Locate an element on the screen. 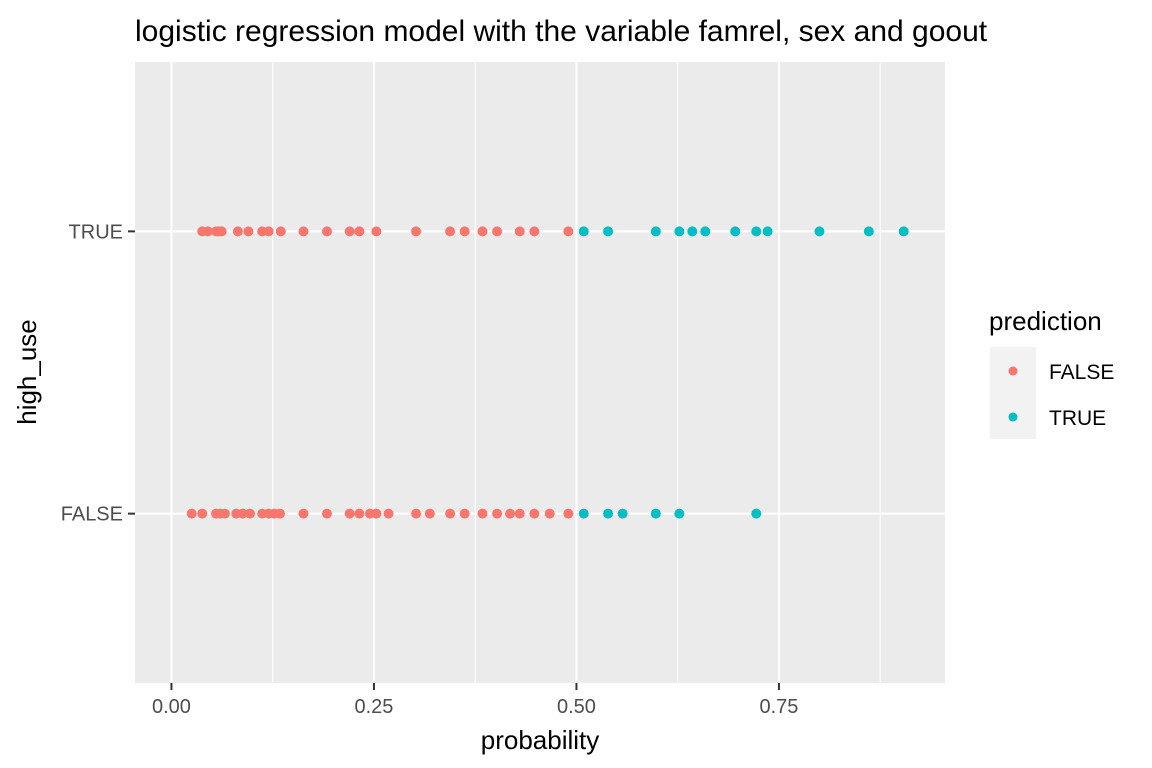  legend: prediction FALSE TRUE is located at coordinates (1051, 372).